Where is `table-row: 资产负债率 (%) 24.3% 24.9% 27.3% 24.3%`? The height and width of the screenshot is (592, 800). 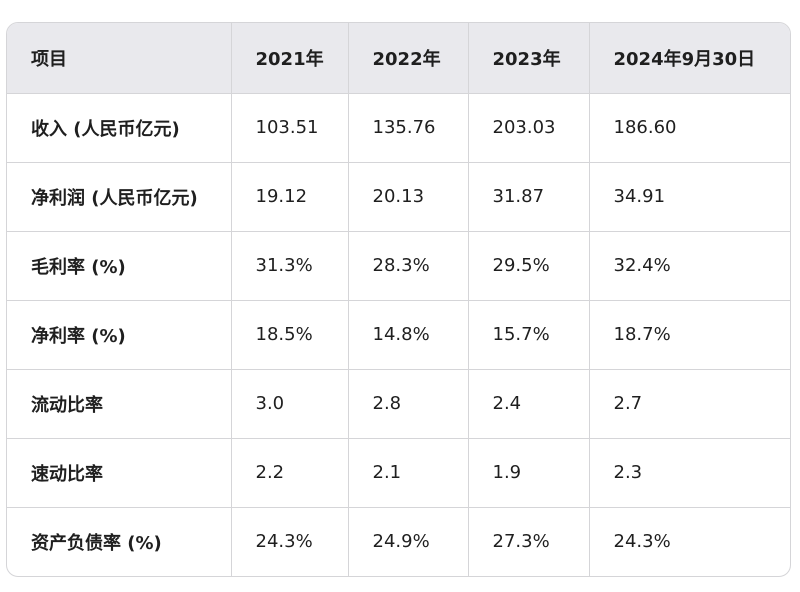
table-row: 资产负债率 (%) 24.3% 24.9% 27.3% 24.3% is located at coordinates (398, 541).